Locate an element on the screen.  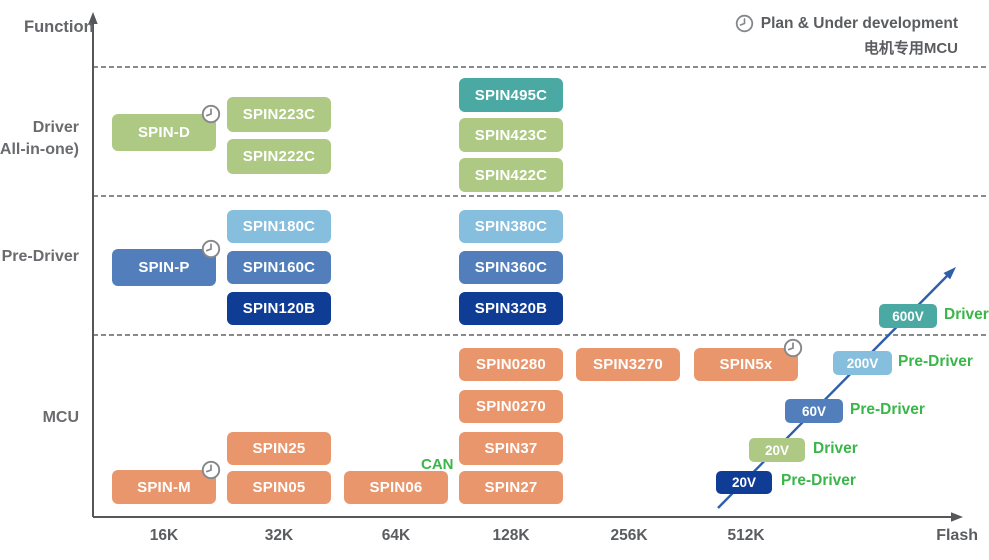
chip-spin06: SPIN06 is located at coordinates (396, 487).